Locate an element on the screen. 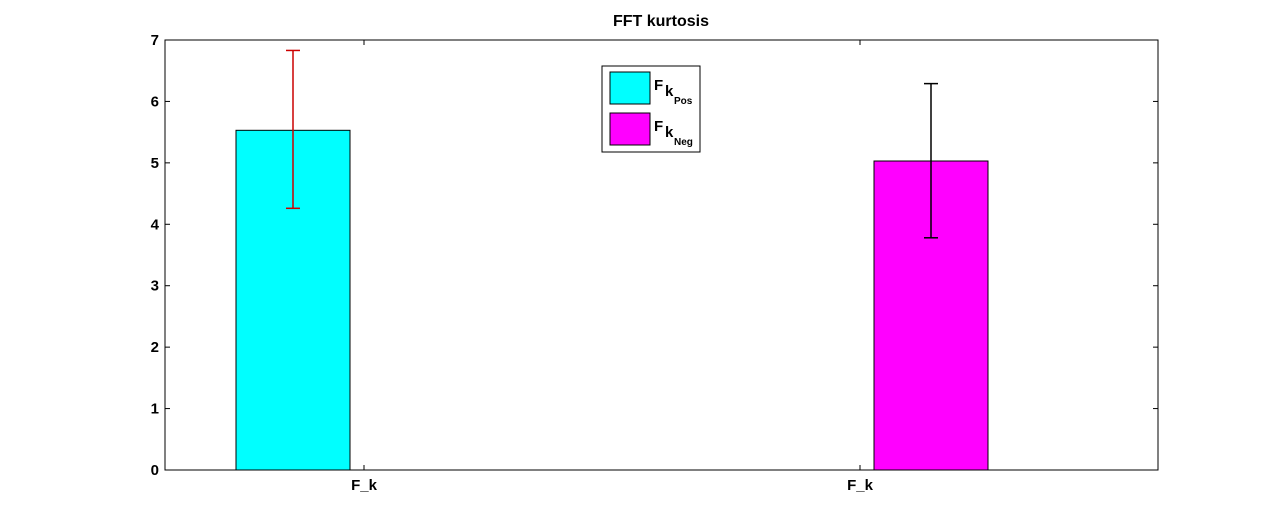 Image resolution: width=1280 pixels, height=528 pixels. bar-neg is located at coordinates (931, 315).